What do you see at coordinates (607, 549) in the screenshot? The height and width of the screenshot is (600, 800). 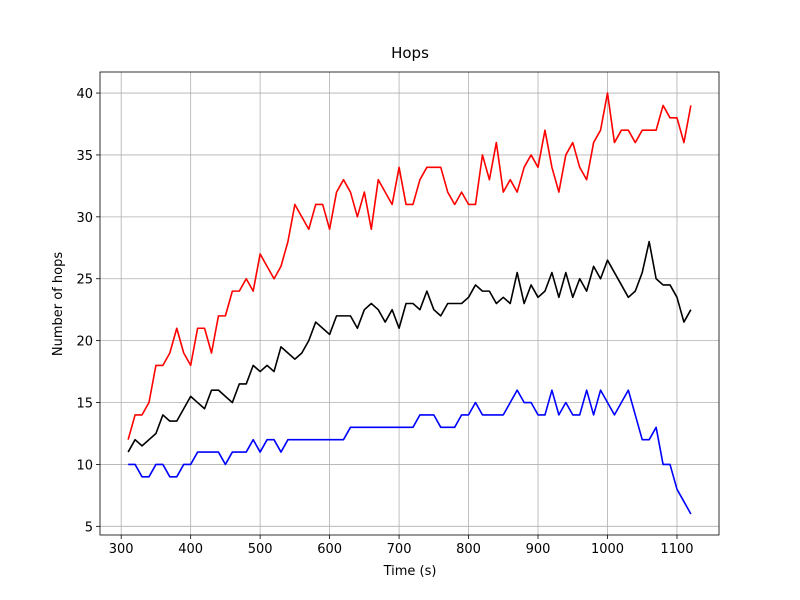 I see `x-tick-label: 1000` at bounding box center [607, 549].